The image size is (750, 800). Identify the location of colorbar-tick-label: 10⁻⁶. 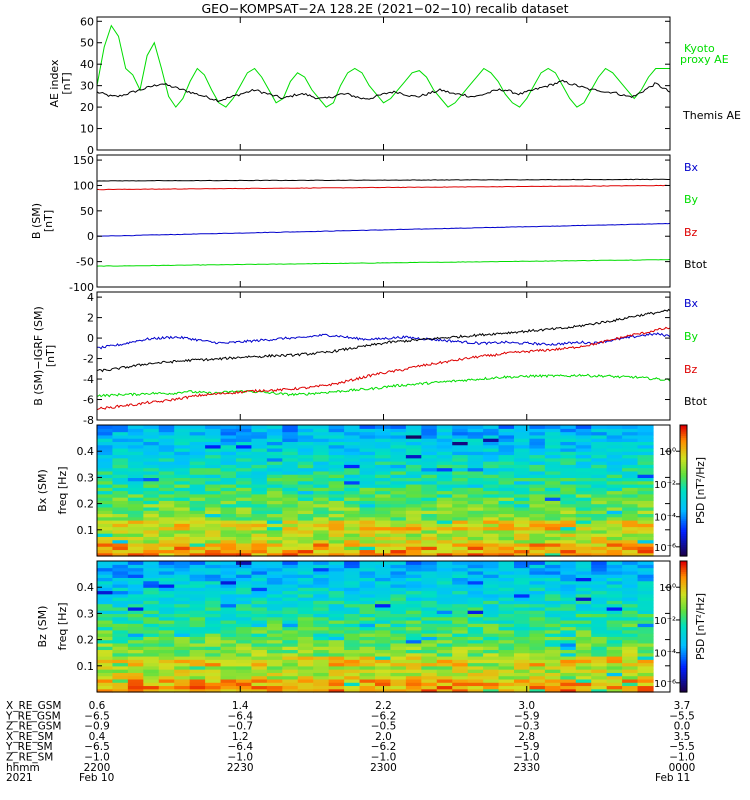
(665, 684).